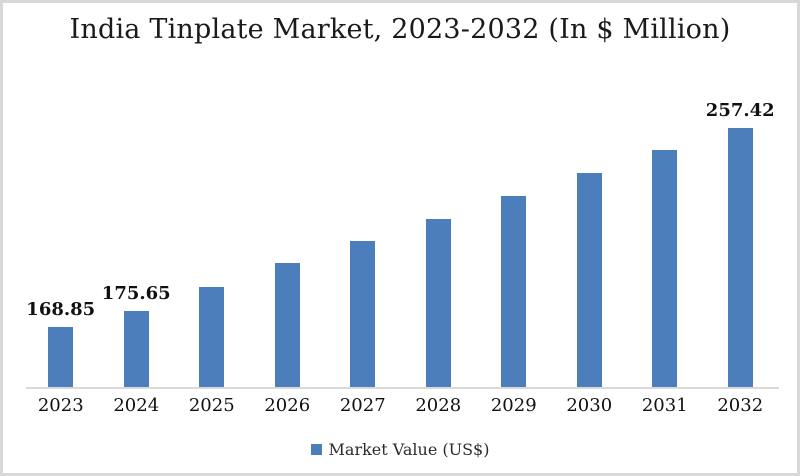 The width and height of the screenshot is (800, 476). Describe the element at coordinates (362, 405) in the screenshot. I see `x-tick-2027: 2027` at that location.